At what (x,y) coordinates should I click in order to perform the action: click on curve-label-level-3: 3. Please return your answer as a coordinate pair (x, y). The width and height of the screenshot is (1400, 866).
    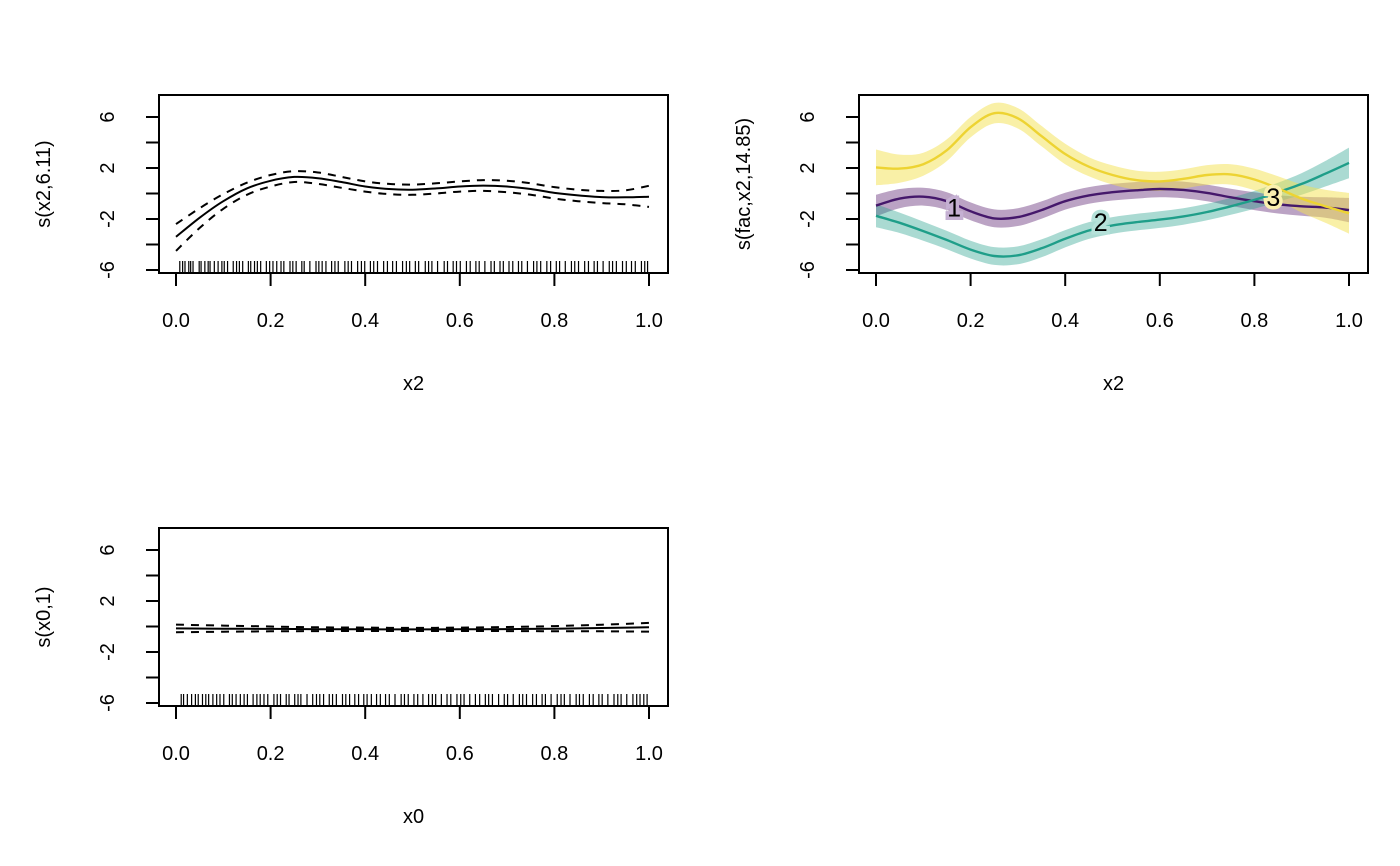
    Looking at the image, I should click on (1273, 198).